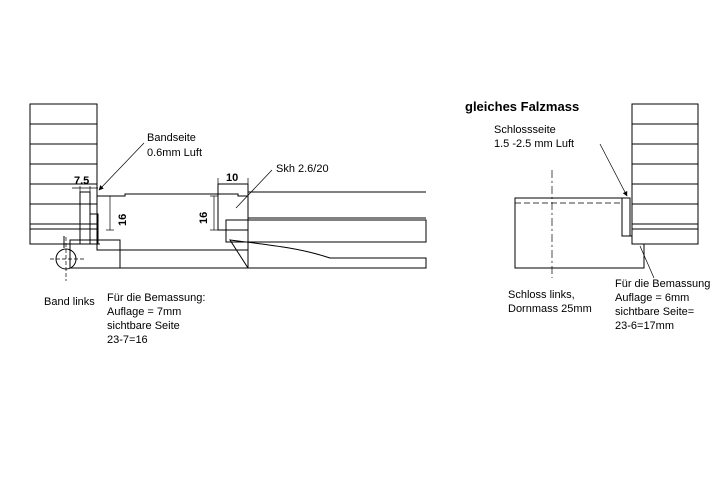  I want to click on left-bemassung-2: Auflage = 7mm, so click(144, 312).